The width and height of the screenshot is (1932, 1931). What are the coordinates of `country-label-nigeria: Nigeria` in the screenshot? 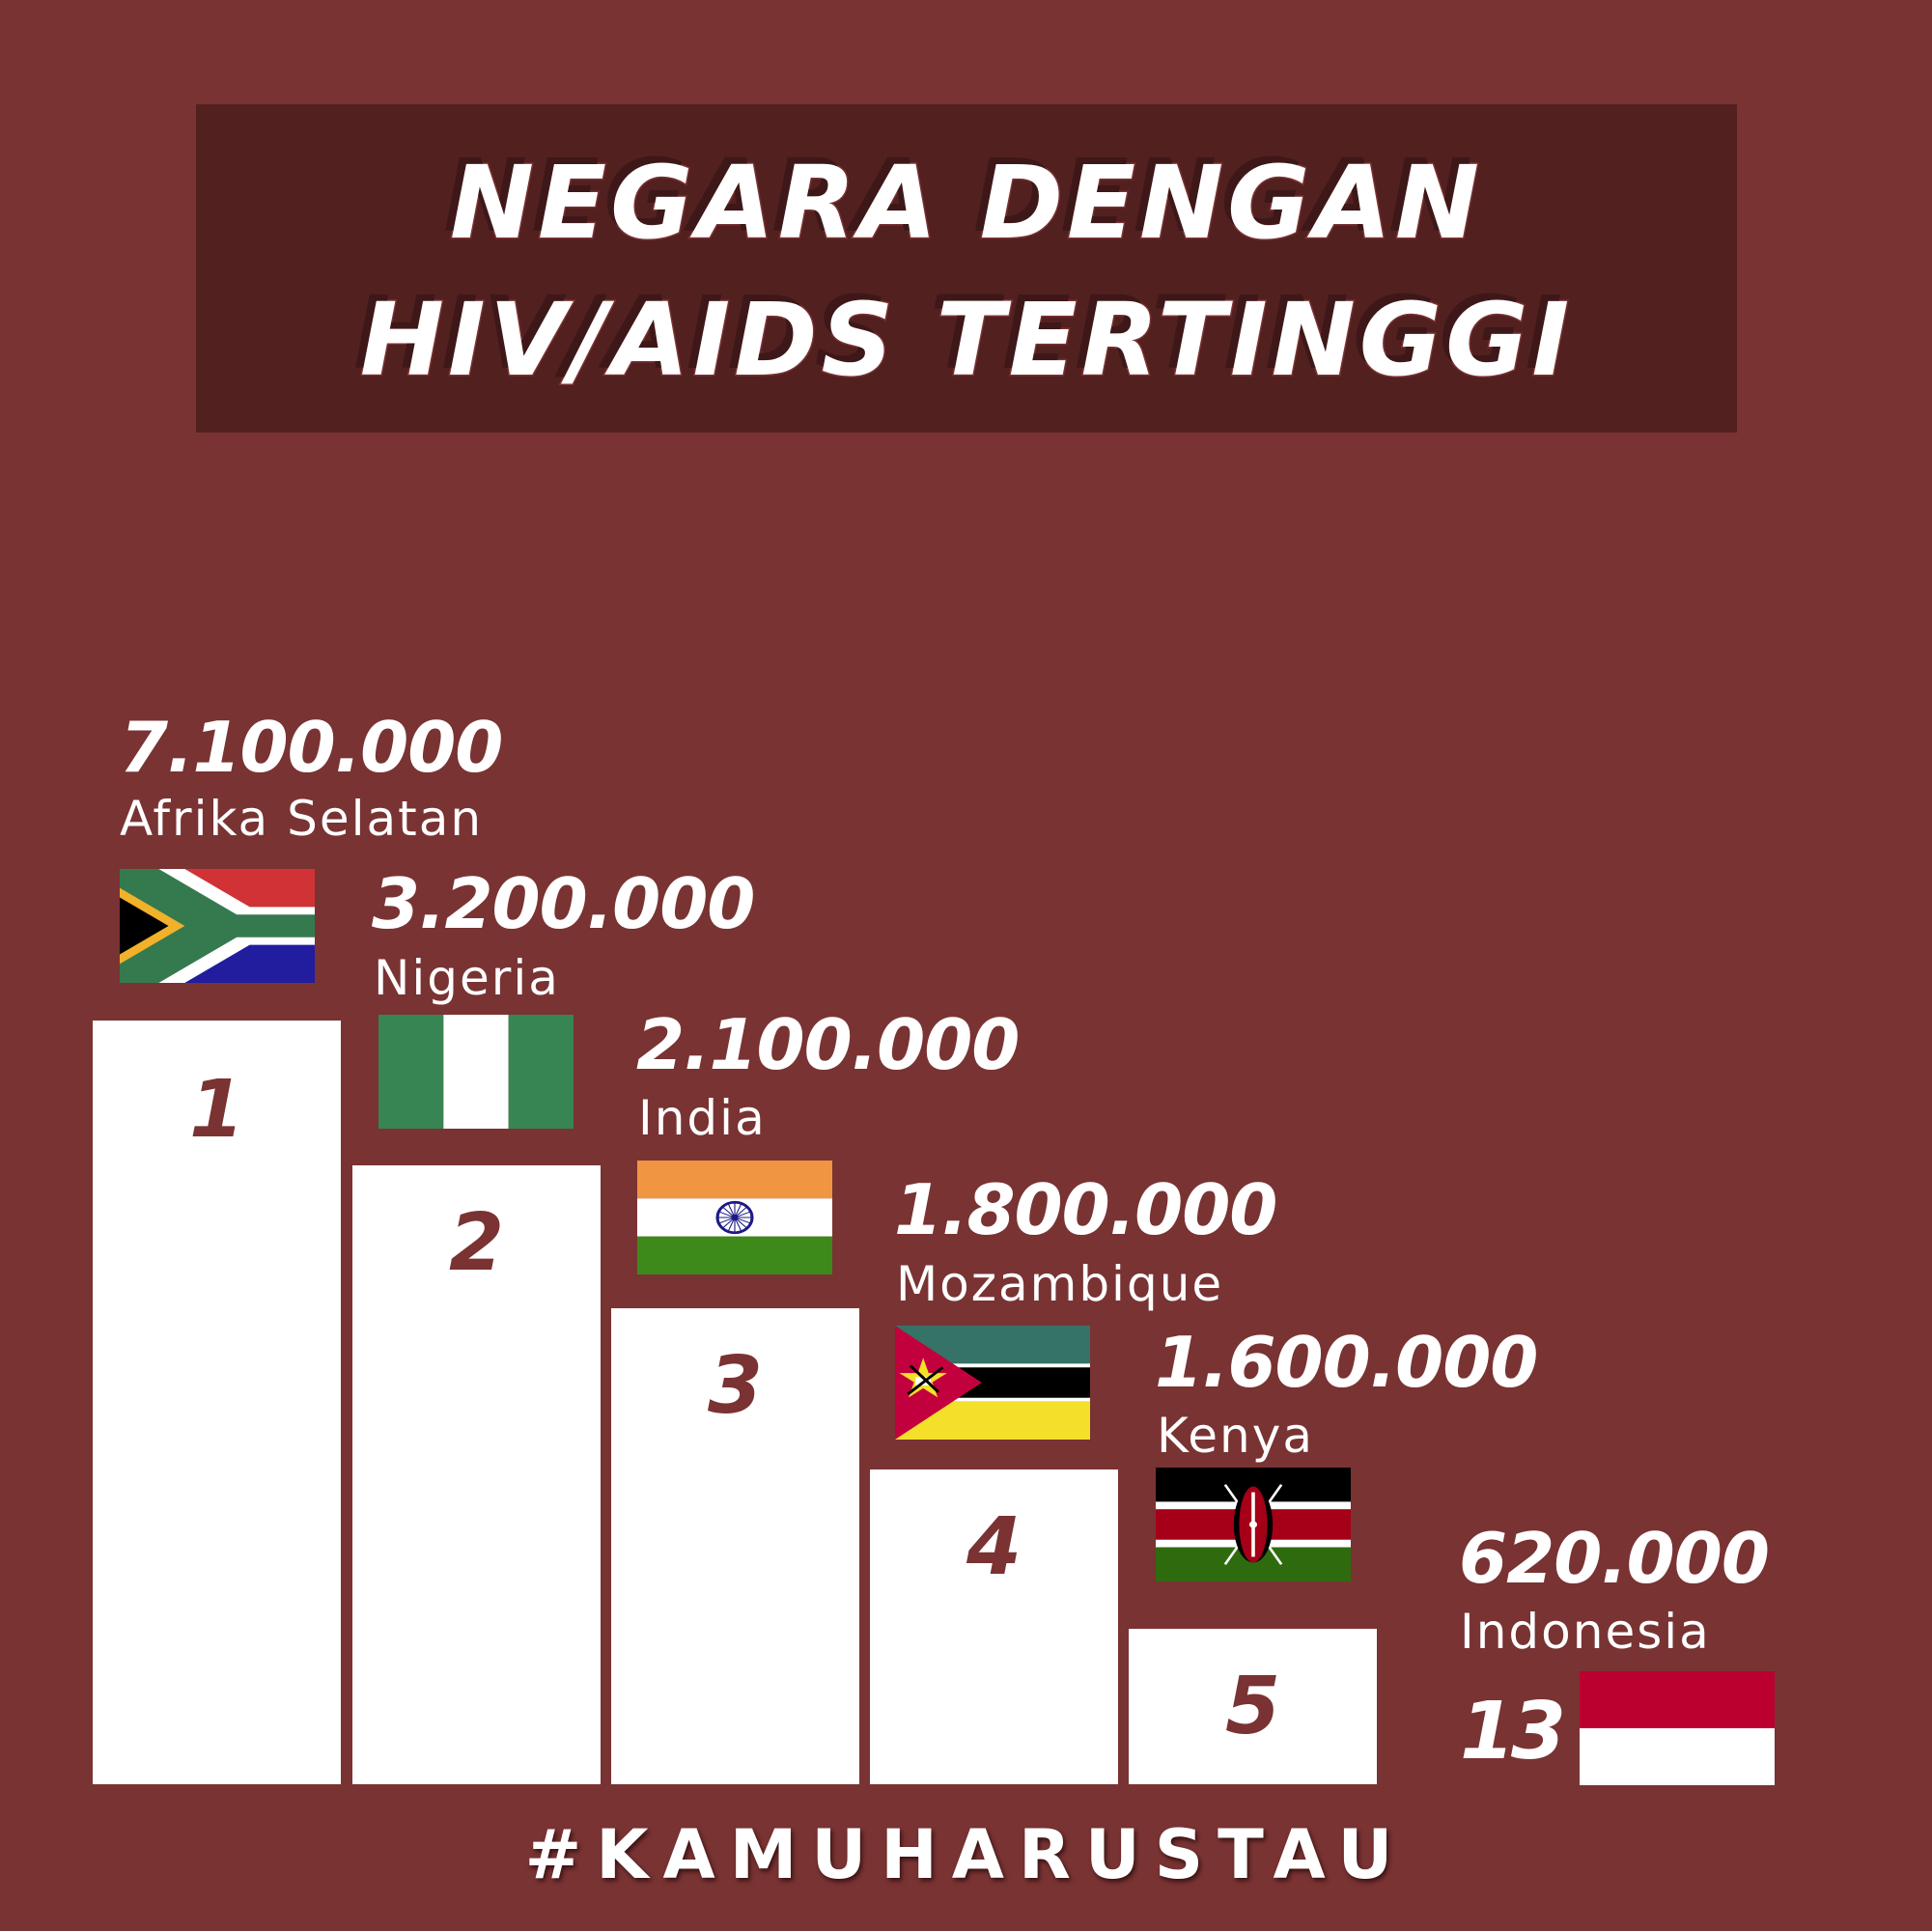 It's located at (467, 978).